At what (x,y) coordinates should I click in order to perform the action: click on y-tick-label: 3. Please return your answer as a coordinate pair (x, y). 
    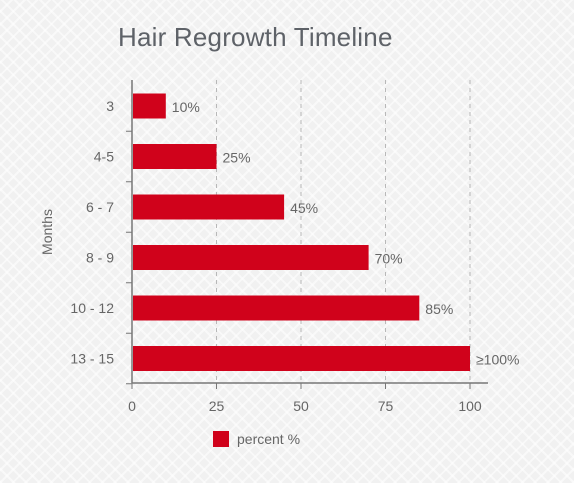
    Looking at the image, I should click on (110, 106).